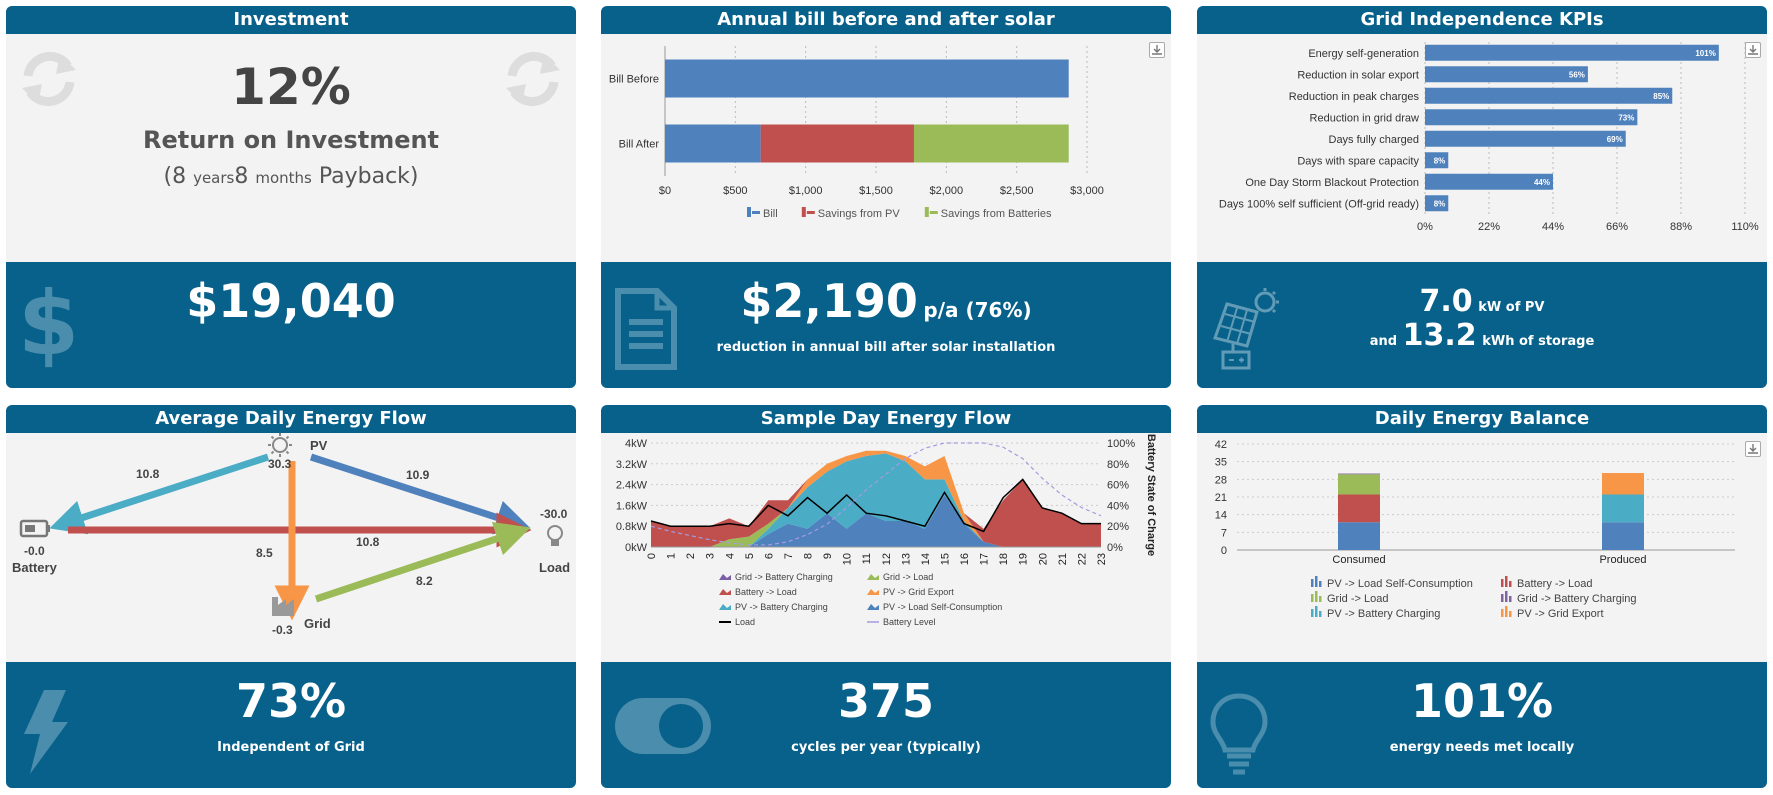  I want to click on y-tick-label: Bill Before, so click(634, 80).